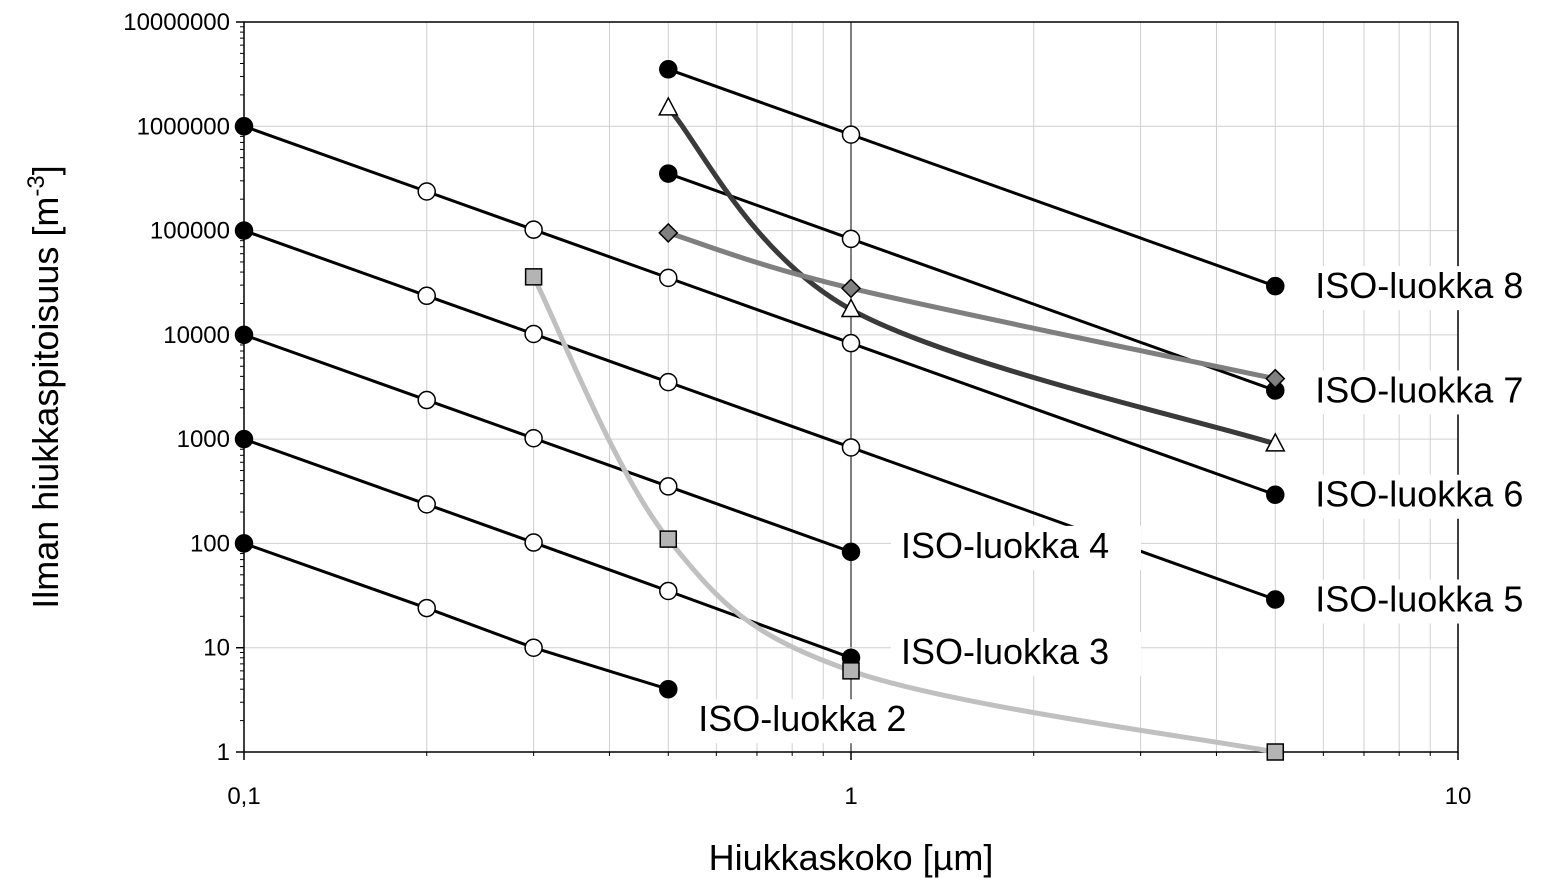 The height and width of the screenshot is (884, 1558). What do you see at coordinates (1419, 598) in the screenshot?
I see `iso-class-label: ISO-luokka 5` at bounding box center [1419, 598].